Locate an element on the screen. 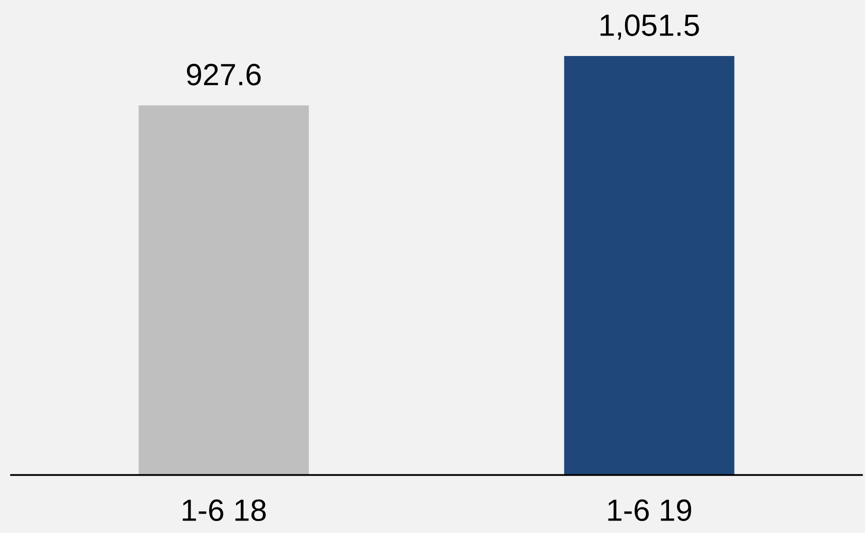 Image resolution: width=865 pixels, height=533 pixels. data-label: 927.6 is located at coordinates (223, 75).